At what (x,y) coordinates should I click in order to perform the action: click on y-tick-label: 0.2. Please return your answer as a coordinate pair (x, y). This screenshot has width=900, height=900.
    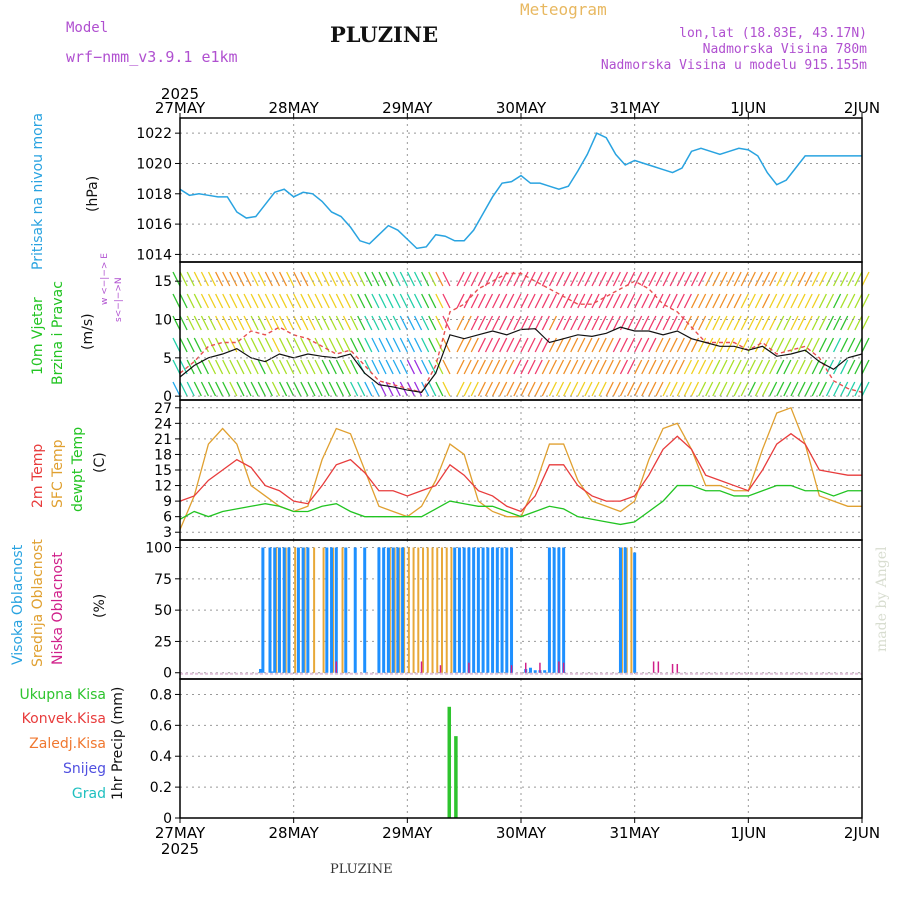
    Looking at the image, I should click on (161, 788).